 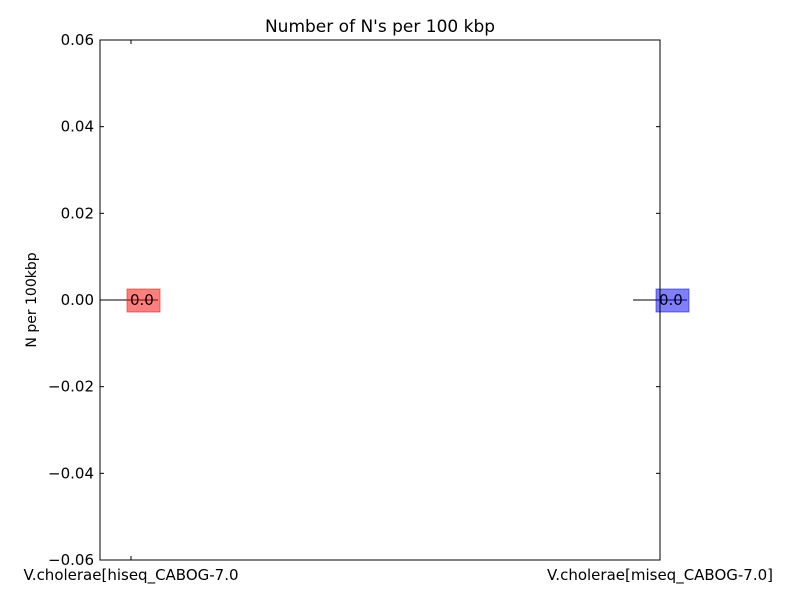 What do you see at coordinates (71, 387) in the screenshot?
I see `y-tick-label: −0.02` at bounding box center [71, 387].